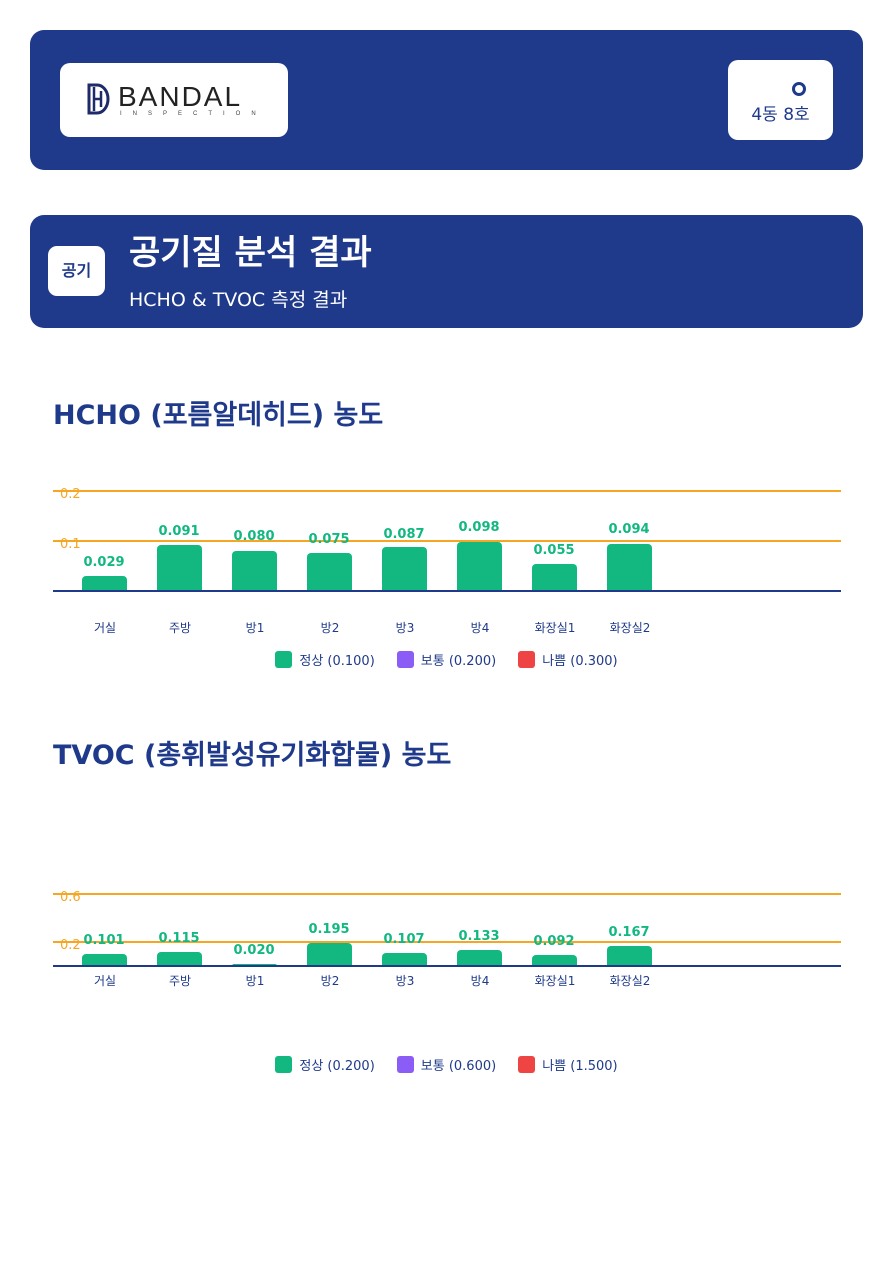 This screenshot has height=1263, width=893. I want to click on bar-value: 0.167, so click(629, 932).